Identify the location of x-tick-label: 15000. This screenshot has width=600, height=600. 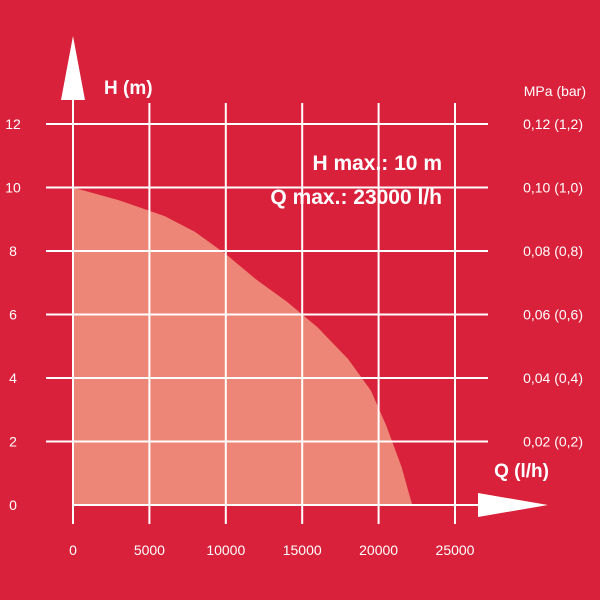
(302, 550).